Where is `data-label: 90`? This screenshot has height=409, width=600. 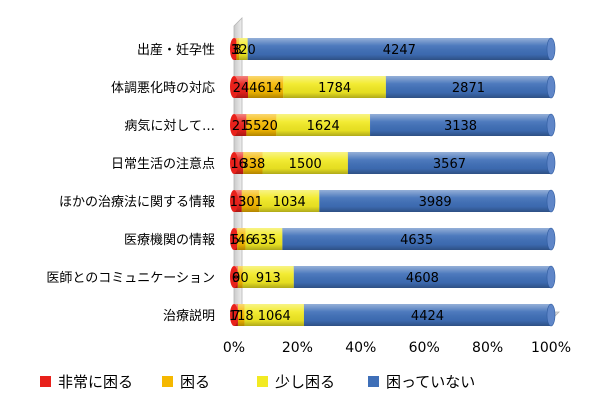
data-label: 90 is located at coordinates (240, 278).